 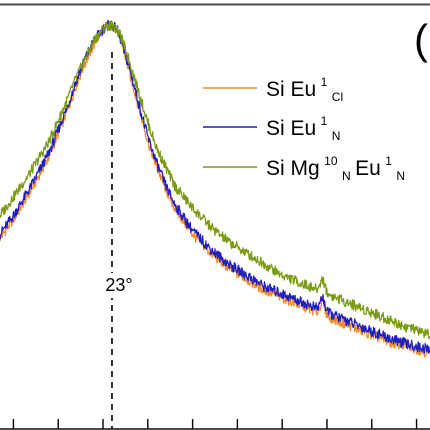 I want to click on legend-label-si-eu-cl: Si Eu 1 Cl, so click(x=304, y=88).